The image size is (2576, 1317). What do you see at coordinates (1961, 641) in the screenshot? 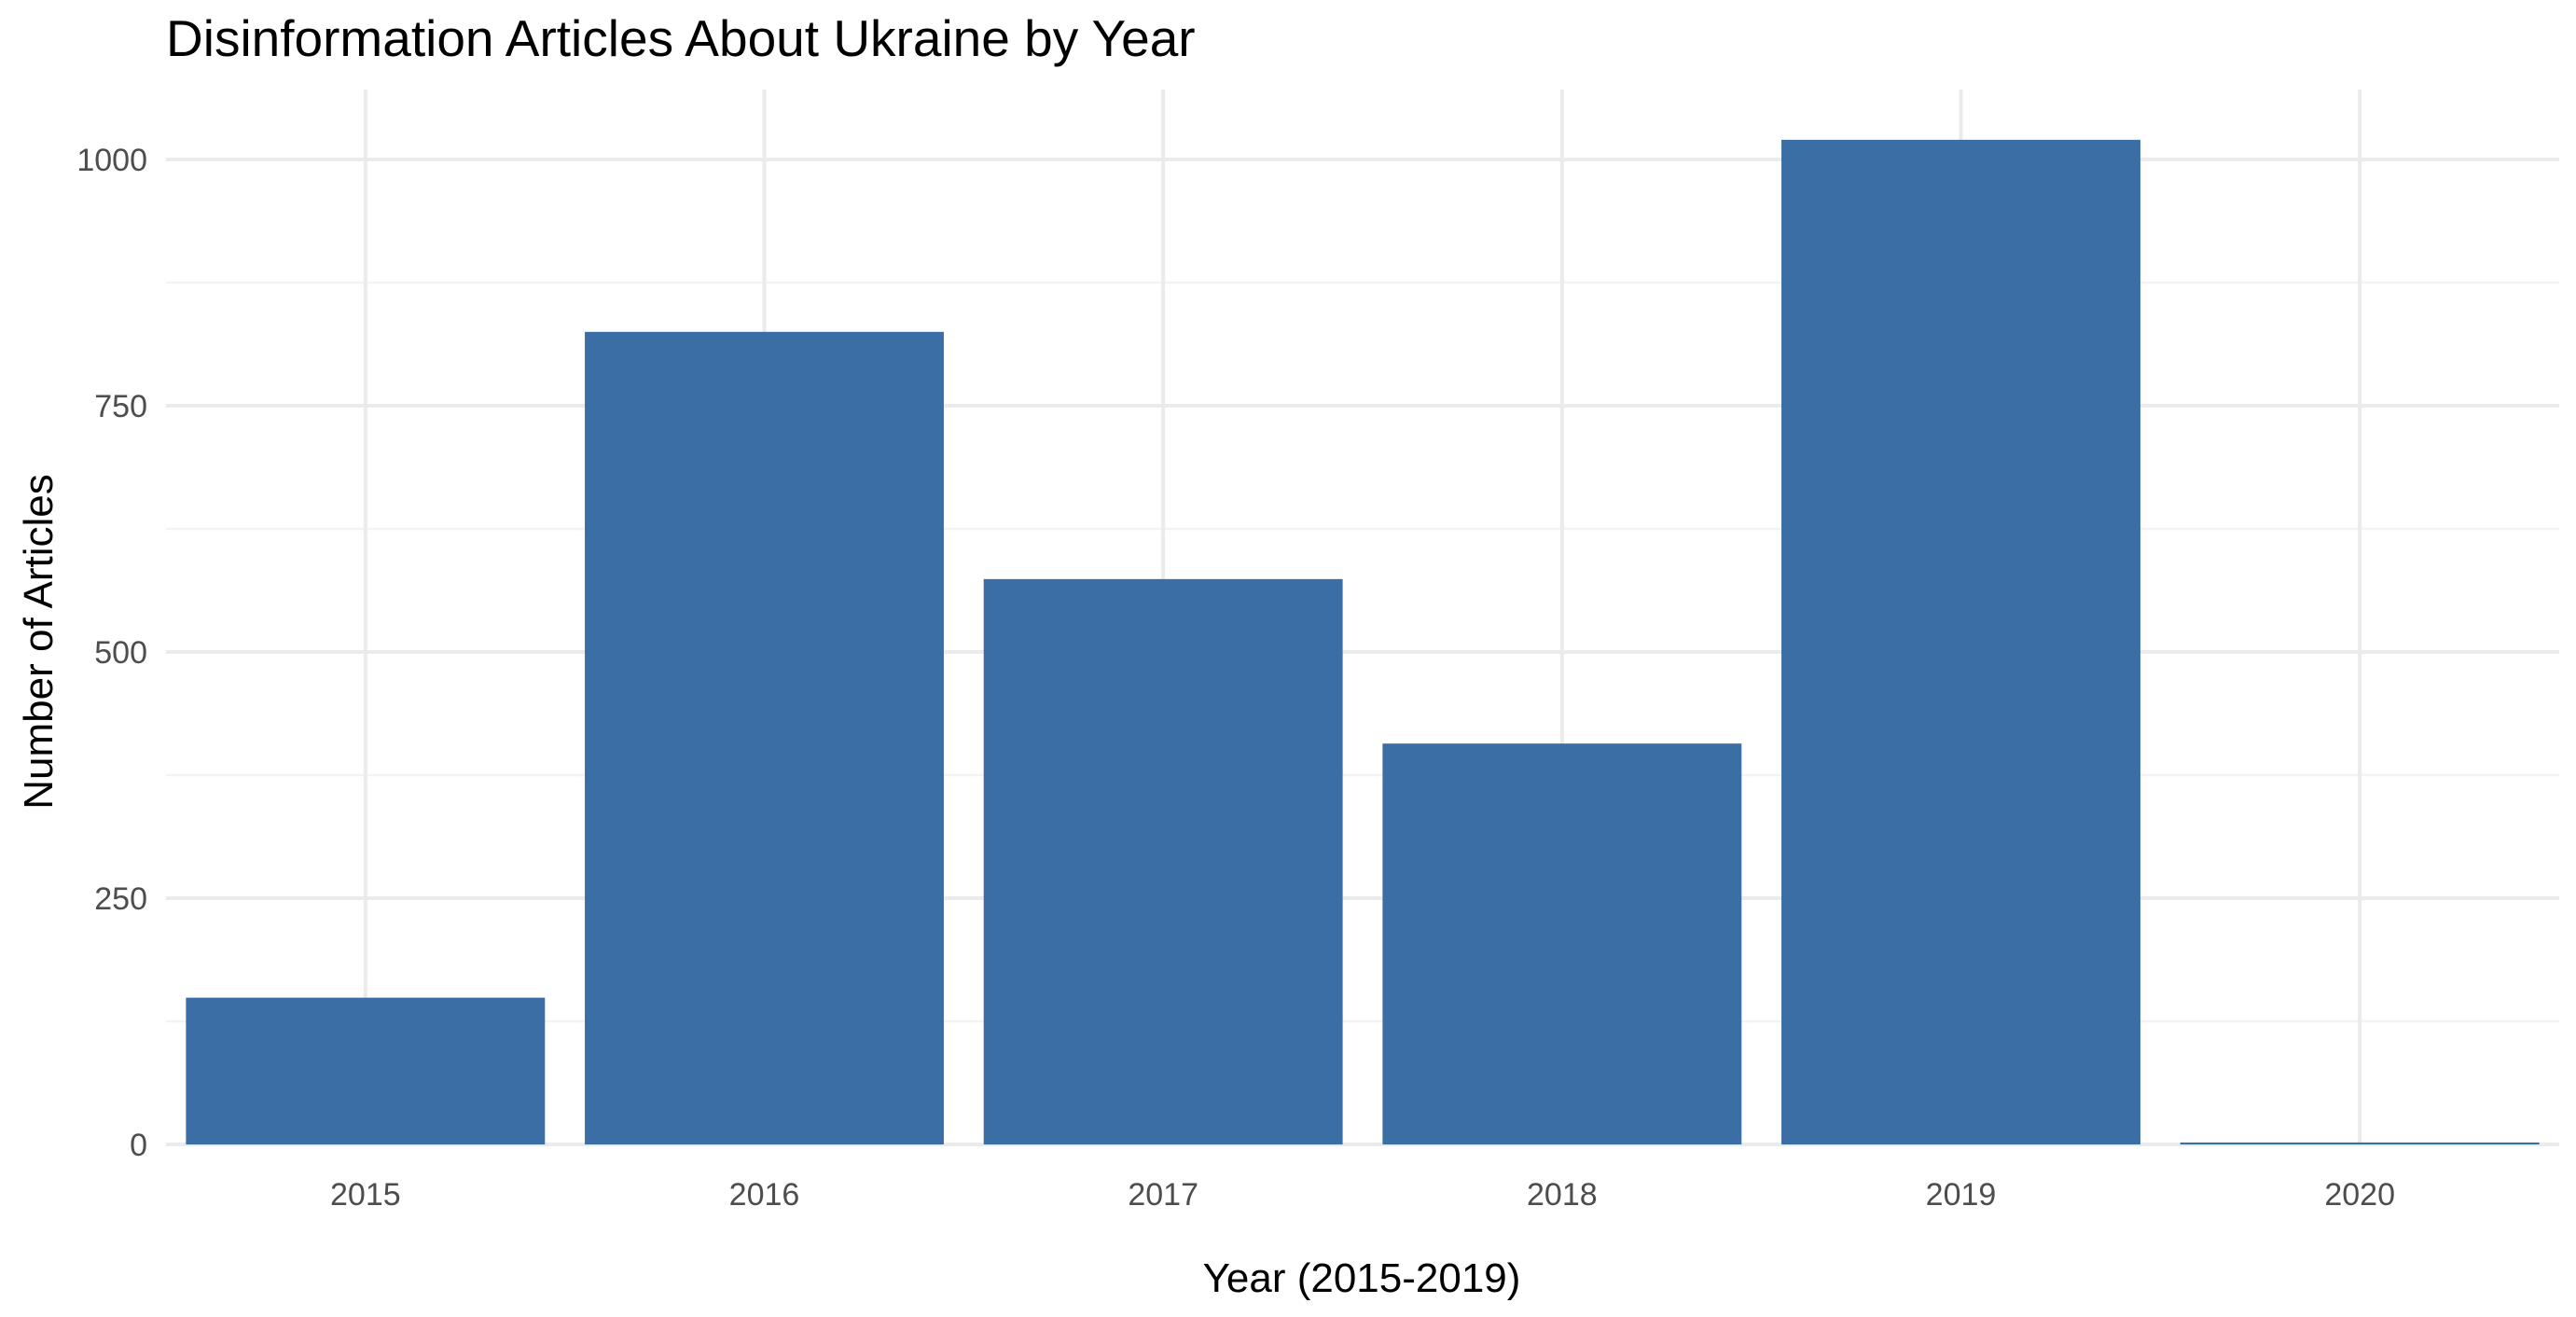
I see `bar-2019` at bounding box center [1961, 641].